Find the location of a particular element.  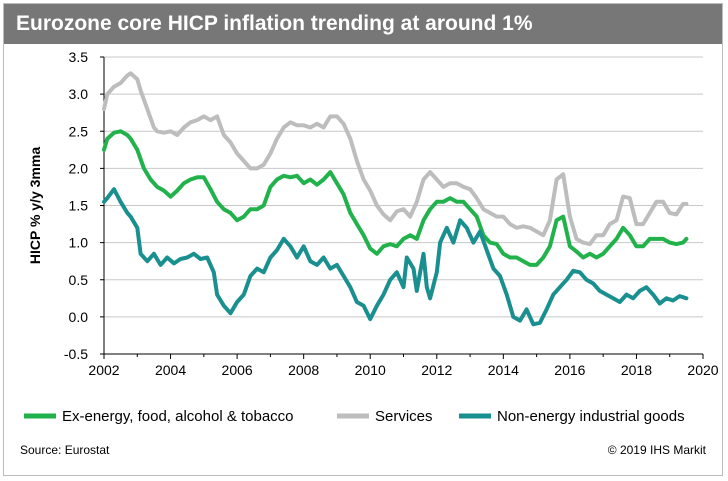

y-tick-label: 3.5 is located at coordinates (79, 57).